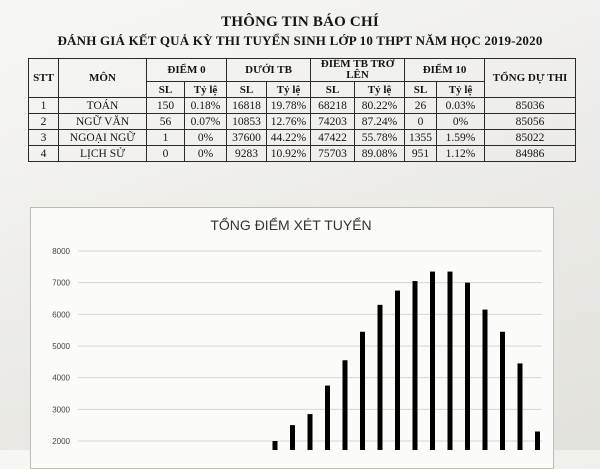 The width and height of the screenshot is (600, 469). I want to click on cell-d10-tl: 0%, so click(461, 121).